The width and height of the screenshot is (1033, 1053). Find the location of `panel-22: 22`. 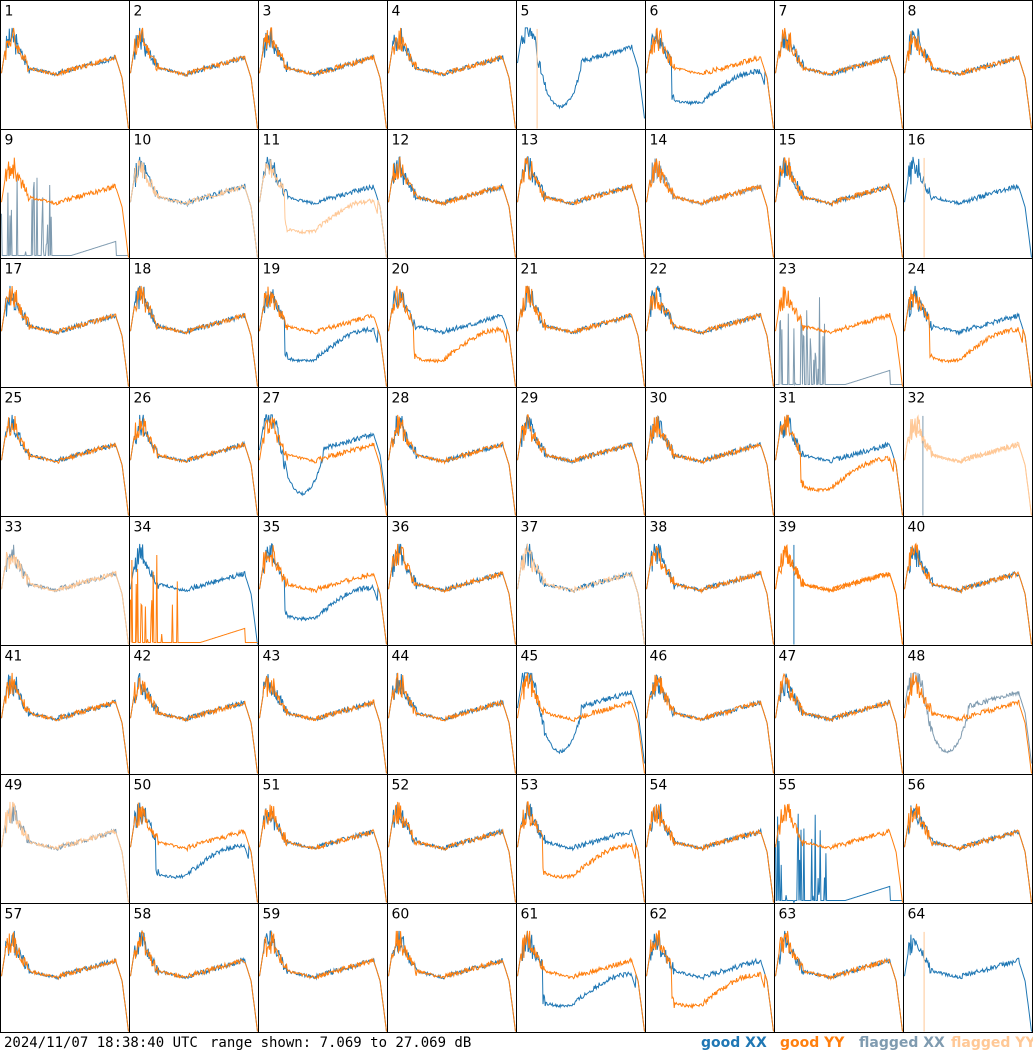

panel-22: 22 is located at coordinates (710, 323).